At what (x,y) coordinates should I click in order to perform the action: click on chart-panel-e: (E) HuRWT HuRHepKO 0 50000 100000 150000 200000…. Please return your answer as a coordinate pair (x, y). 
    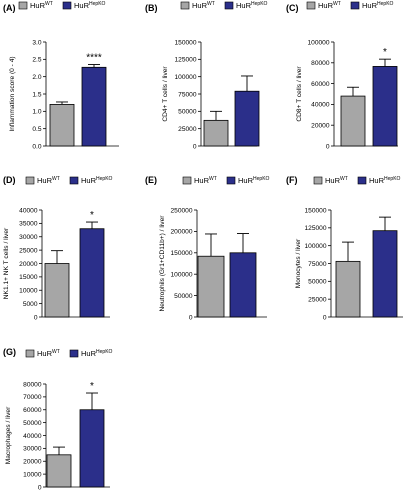
    Looking at the image, I should click on (207, 248).